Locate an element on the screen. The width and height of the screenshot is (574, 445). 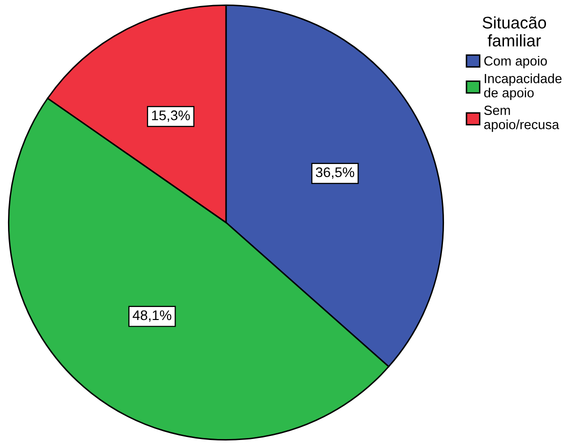
legend-label: Incapacidade de apoio is located at coordinates (523, 87).